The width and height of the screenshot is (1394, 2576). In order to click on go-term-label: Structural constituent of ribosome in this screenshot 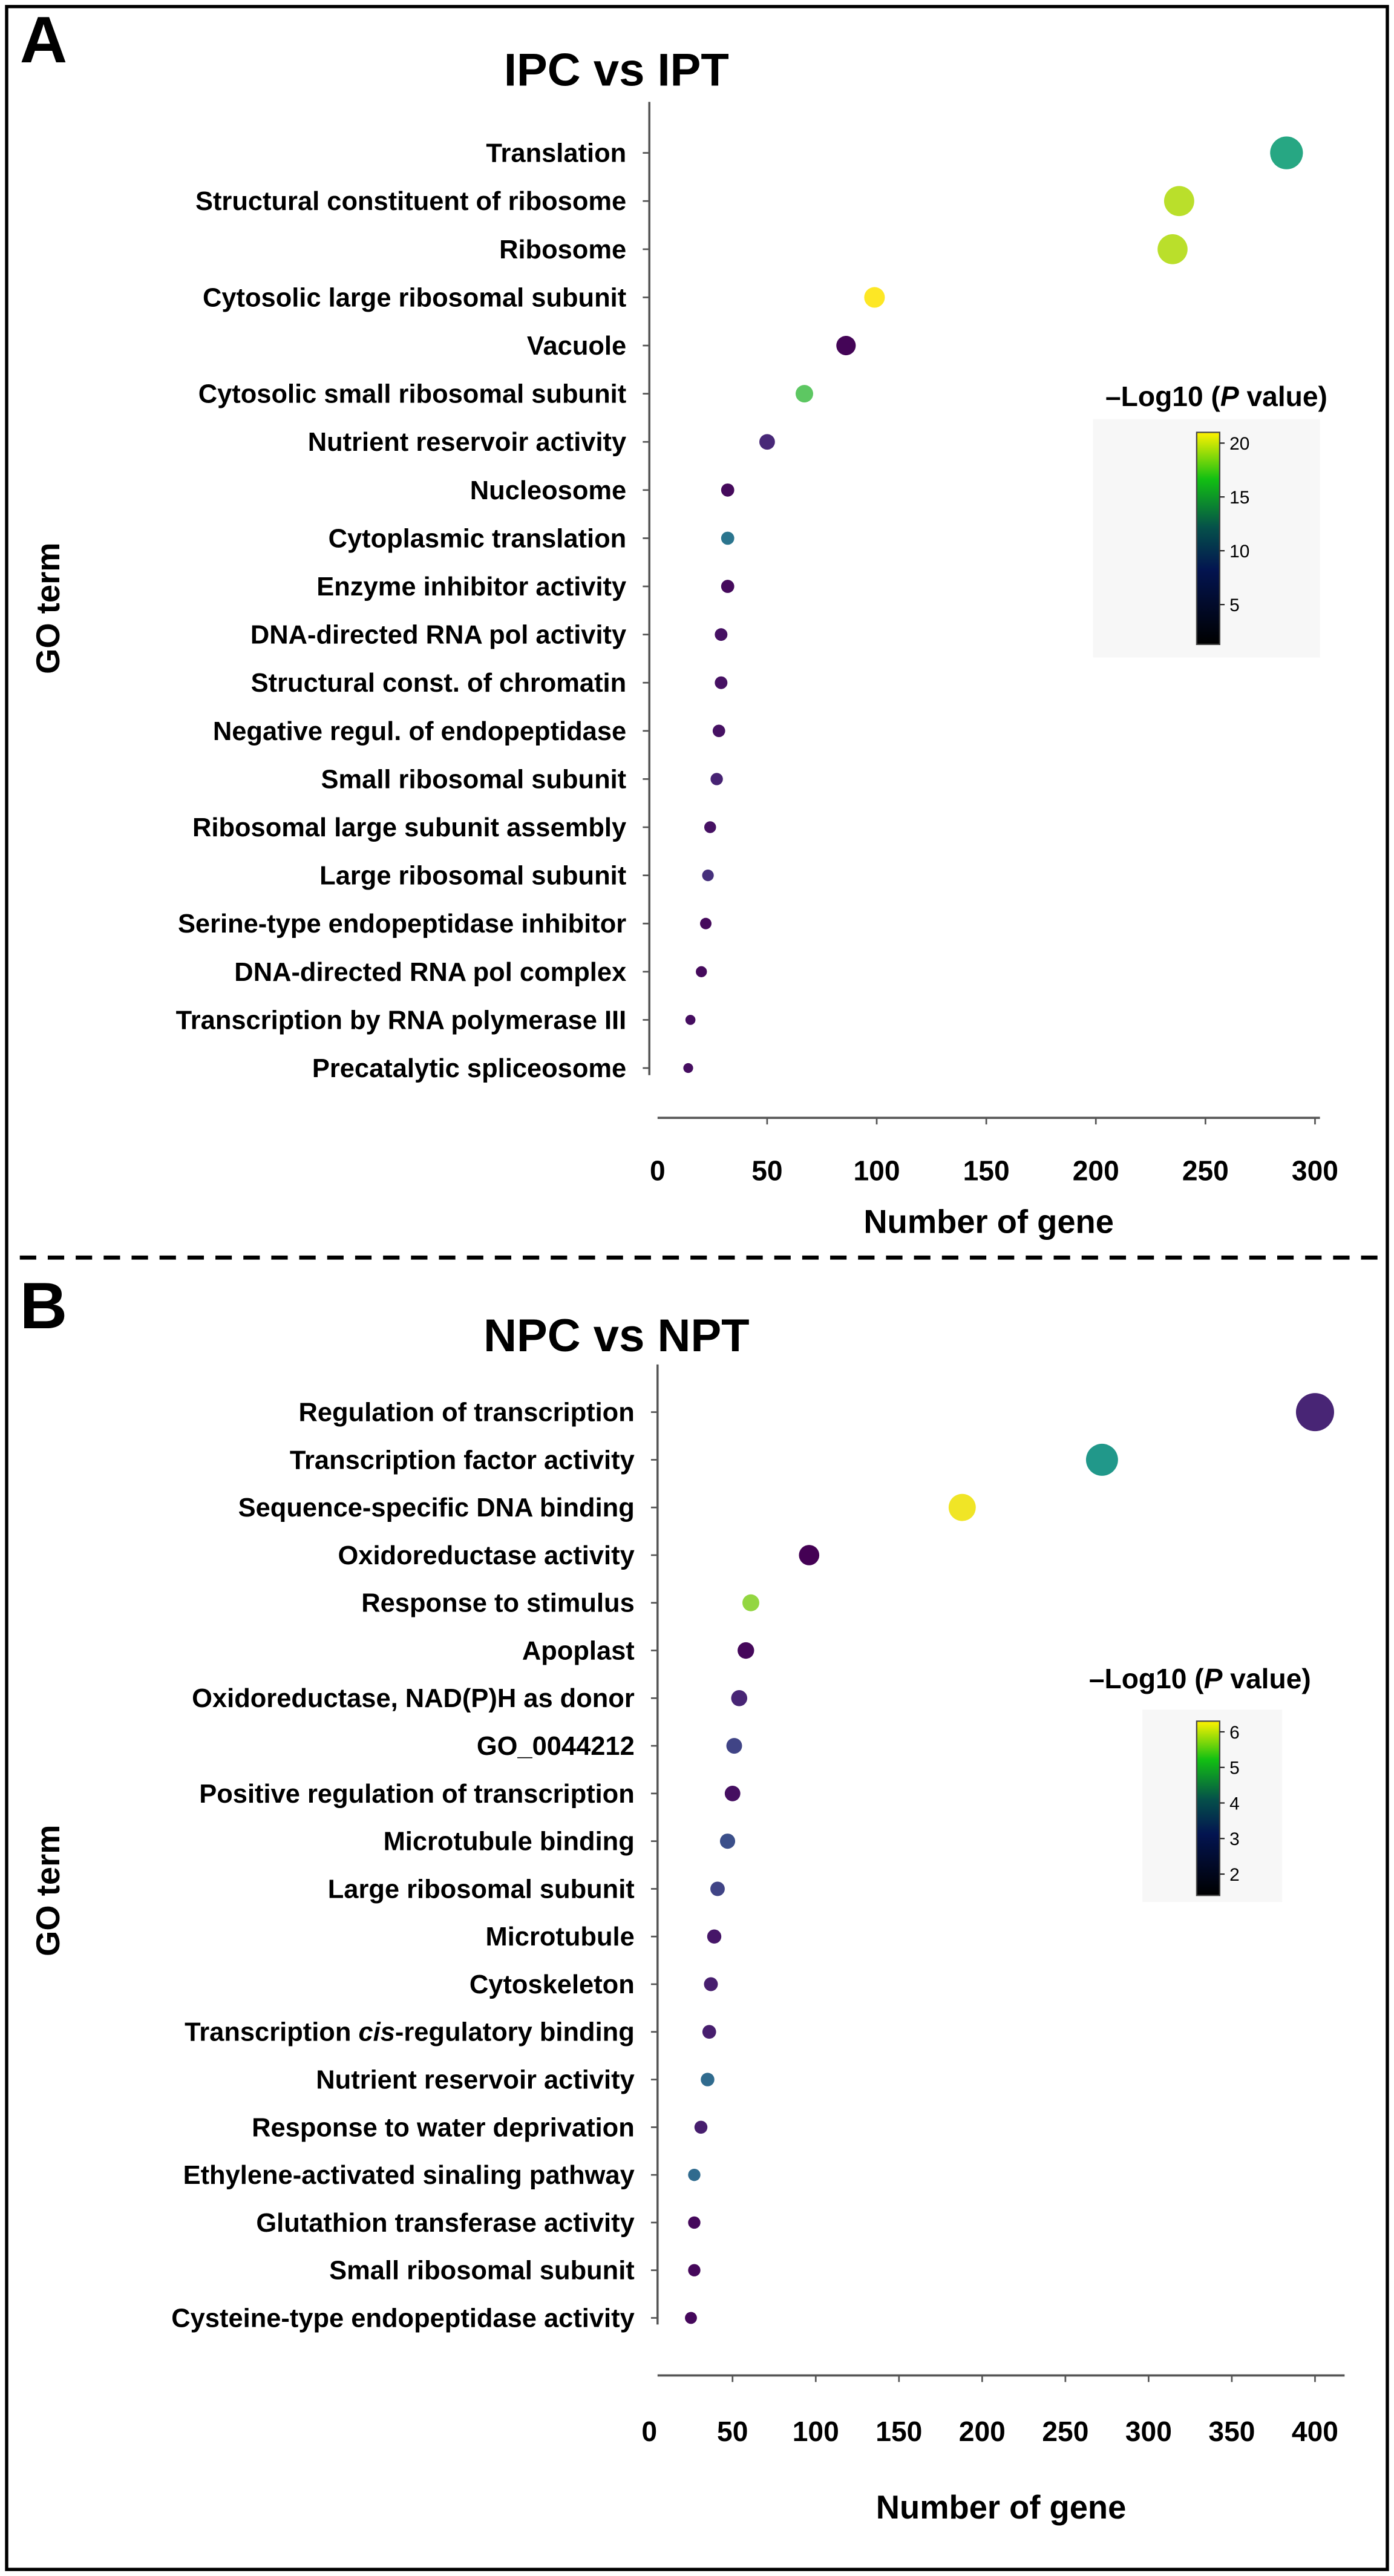, I will do `click(410, 201)`.